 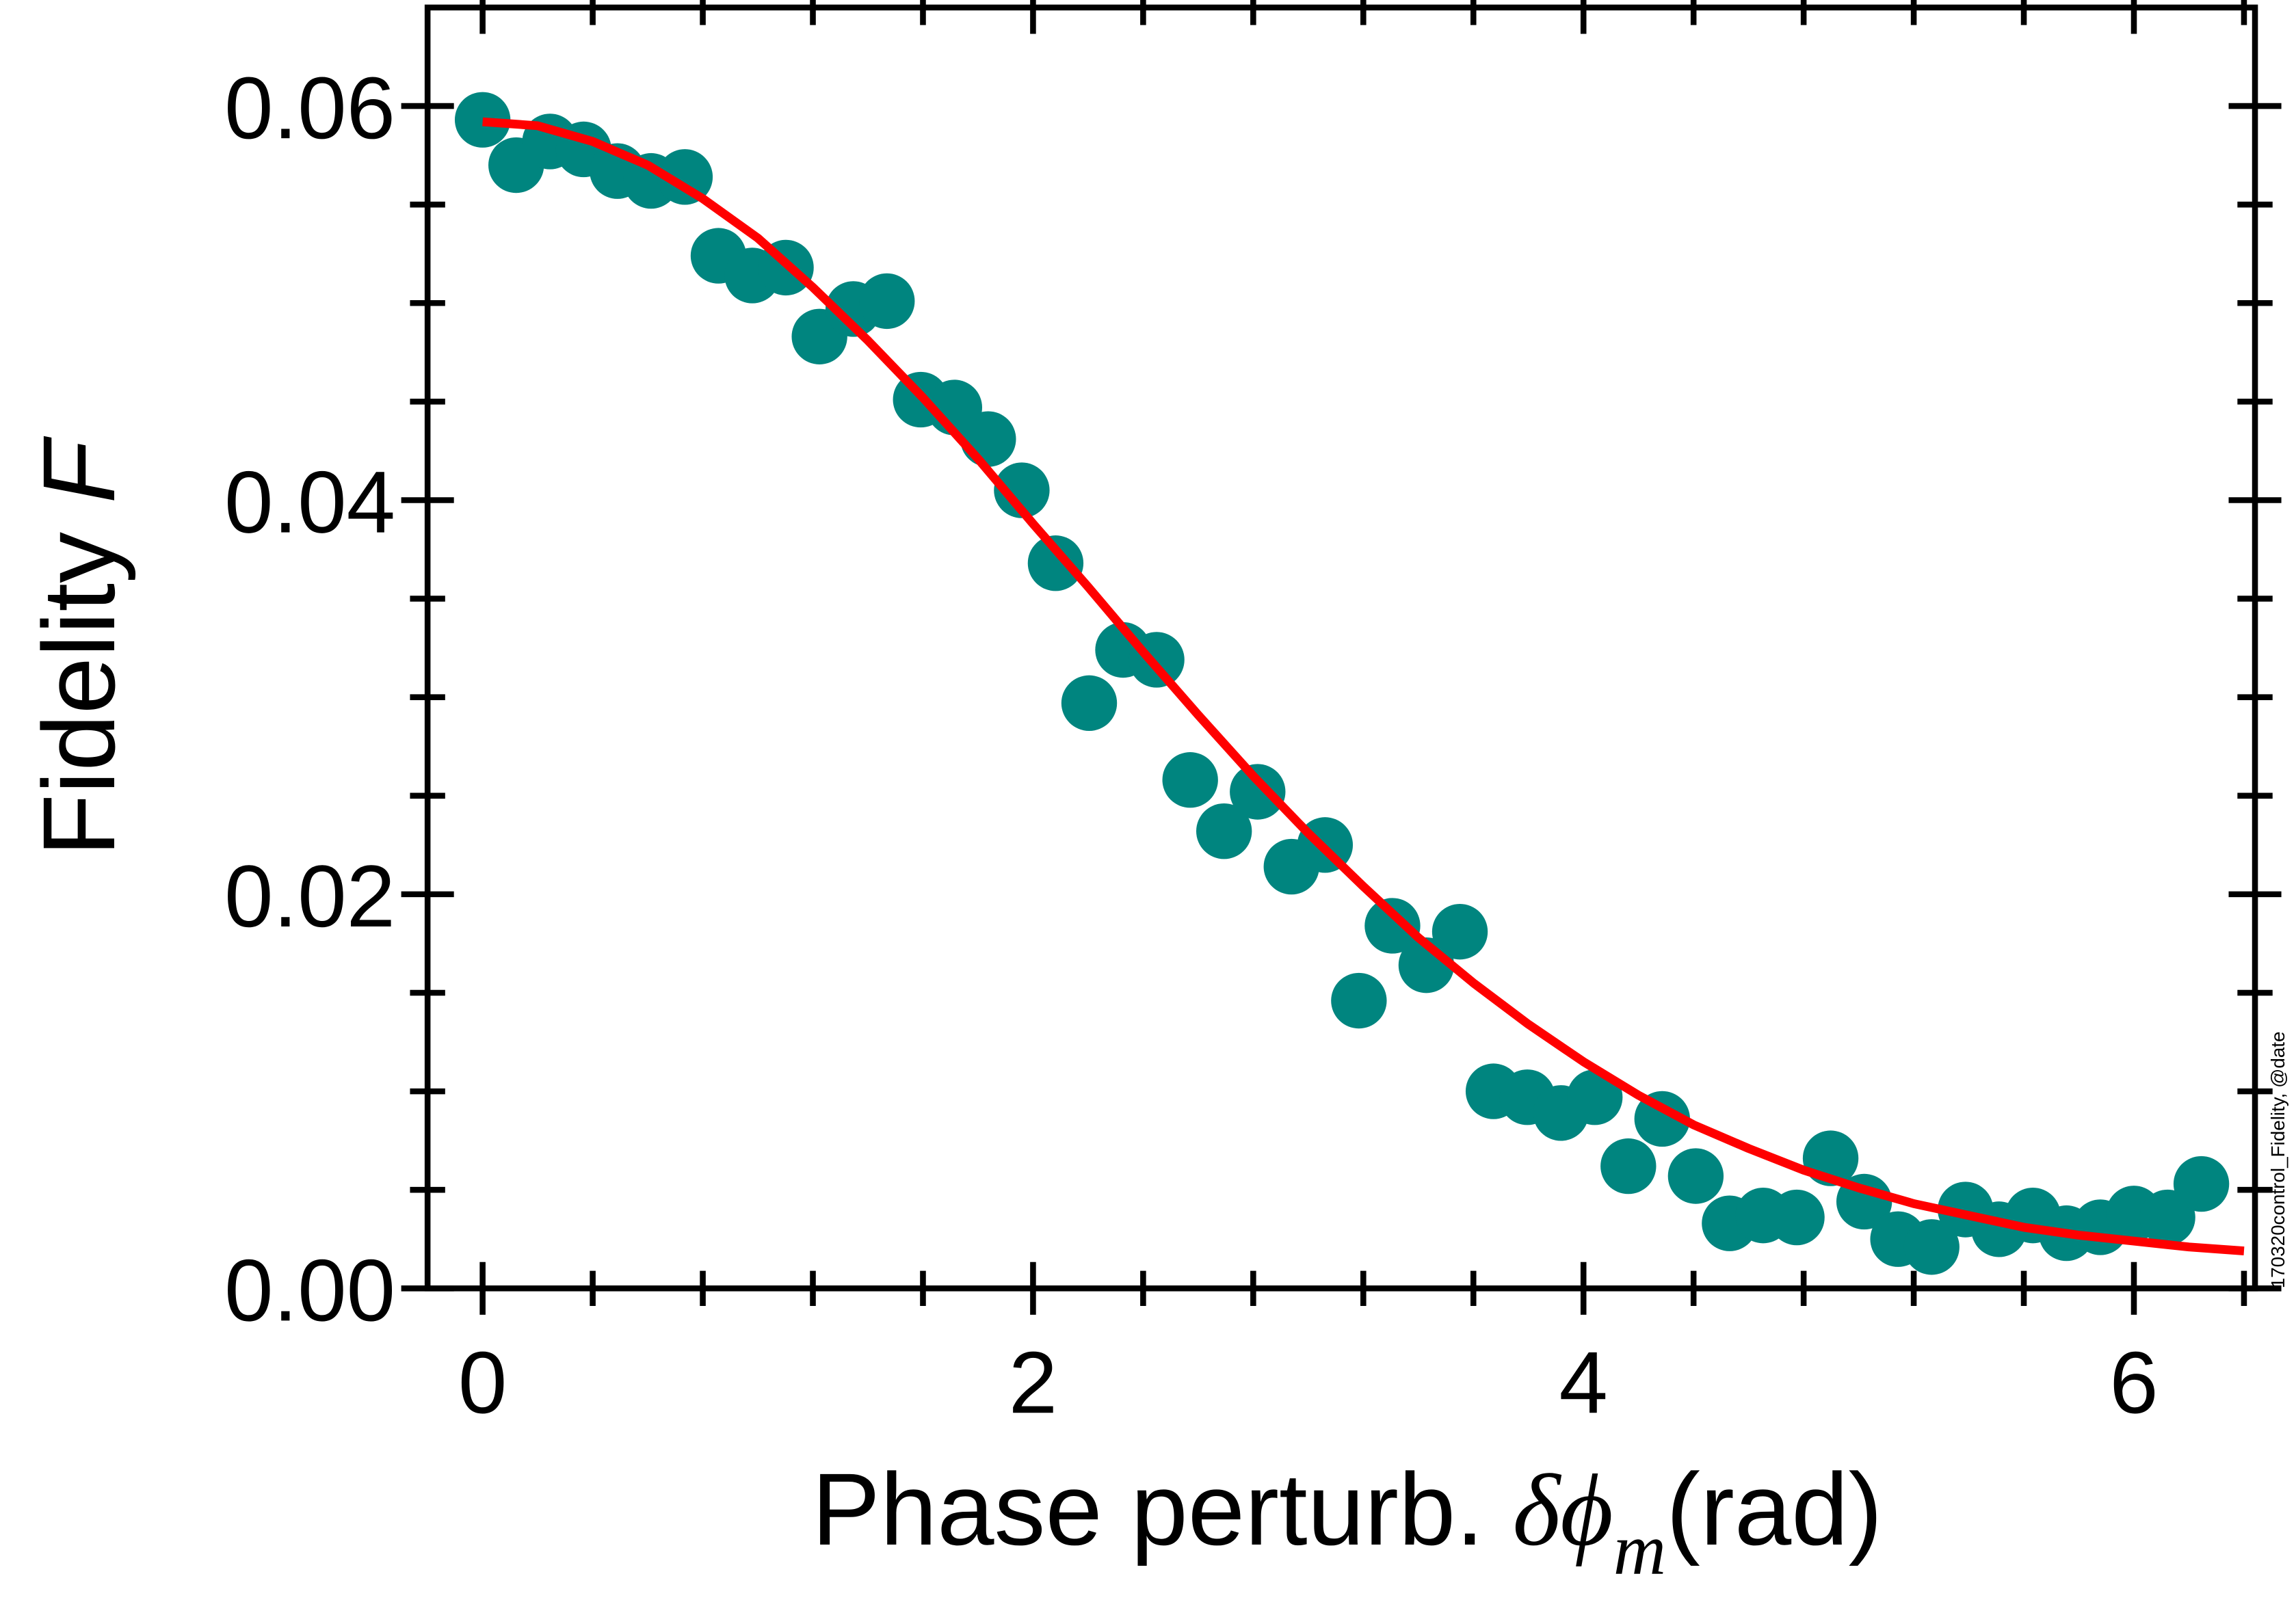 What do you see at coordinates (1774, 1509) in the screenshot?
I see `x-label-unit: (rad)` at bounding box center [1774, 1509].